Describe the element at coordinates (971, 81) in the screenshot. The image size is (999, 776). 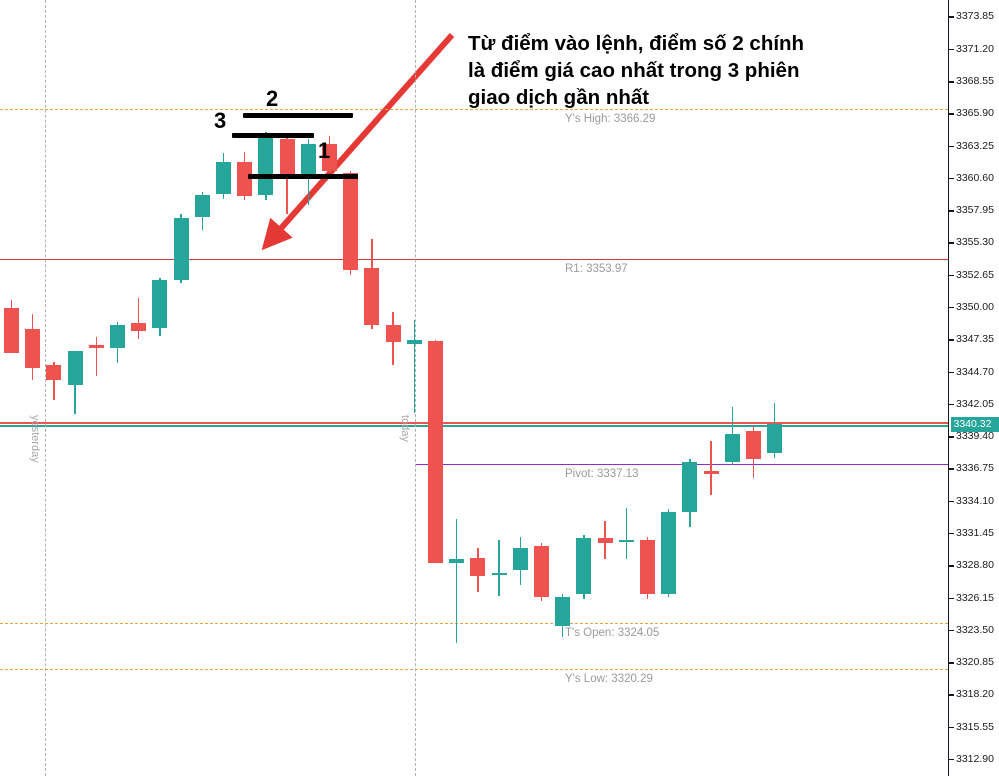
I see `price-axis-tick: 3368.55` at that location.